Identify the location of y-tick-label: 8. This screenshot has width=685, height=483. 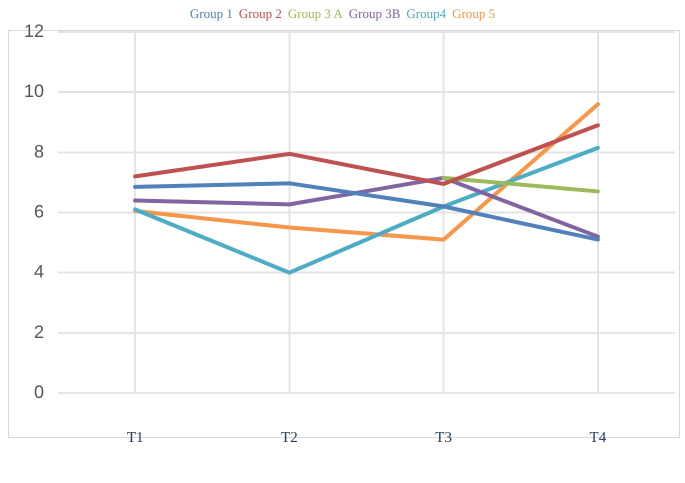
(39, 151).